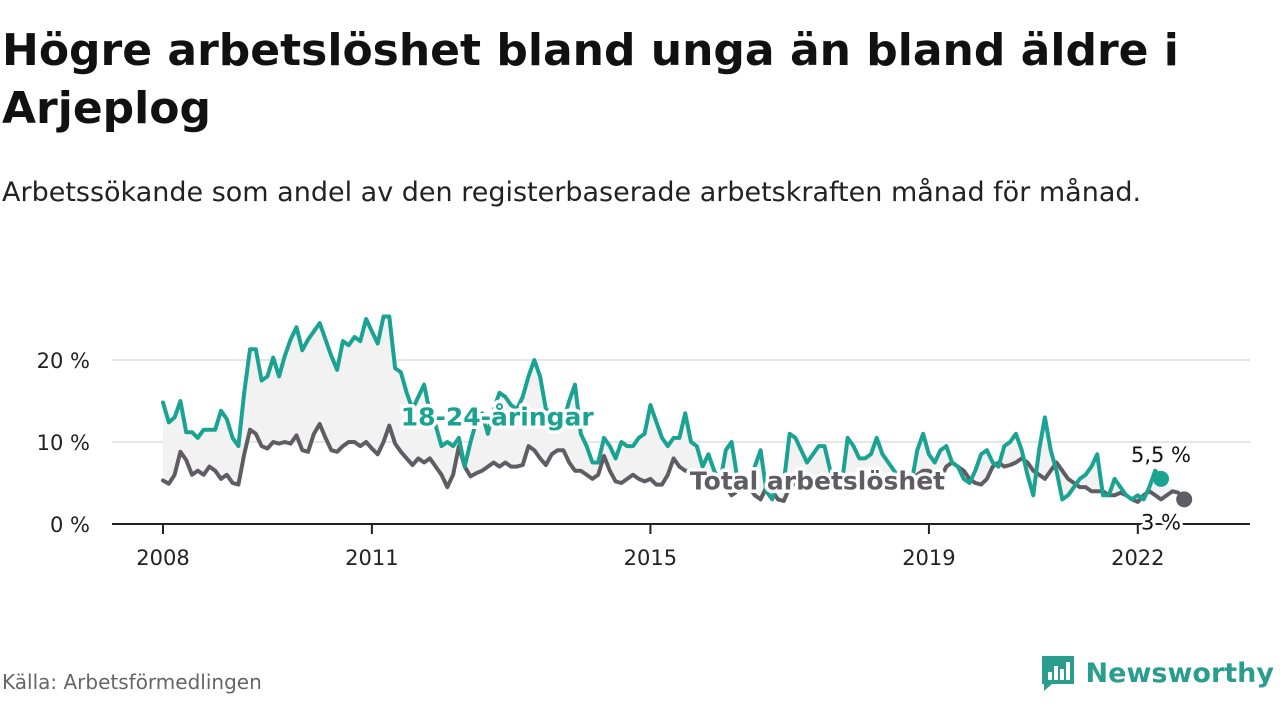  Describe the element at coordinates (650, 558) in the screenshot. I see `x-tick-label: 2015` at that location.